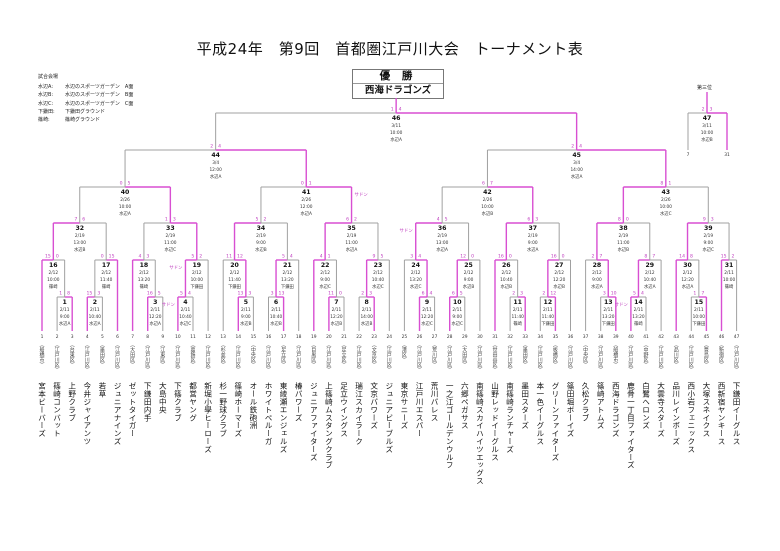 This screenshot has height=551, width=780. Describe the element at coordinates (446, 220) in the screenshot. I see `score-right: 5` at that location.